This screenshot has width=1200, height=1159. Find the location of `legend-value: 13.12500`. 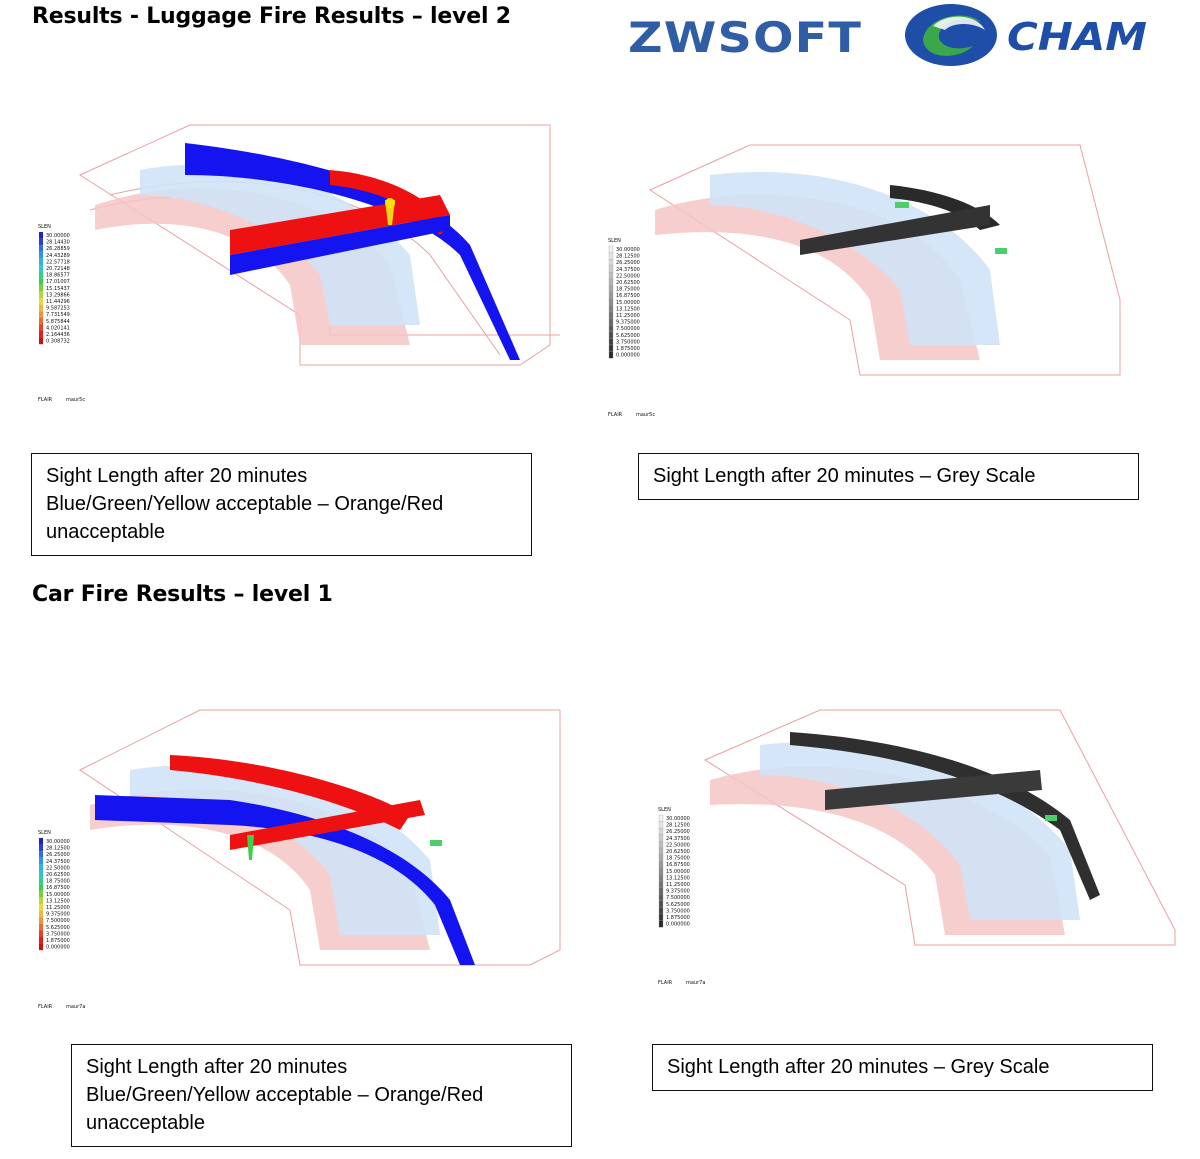

legend-value: 13.12500 is located at coordinates (58, 901).